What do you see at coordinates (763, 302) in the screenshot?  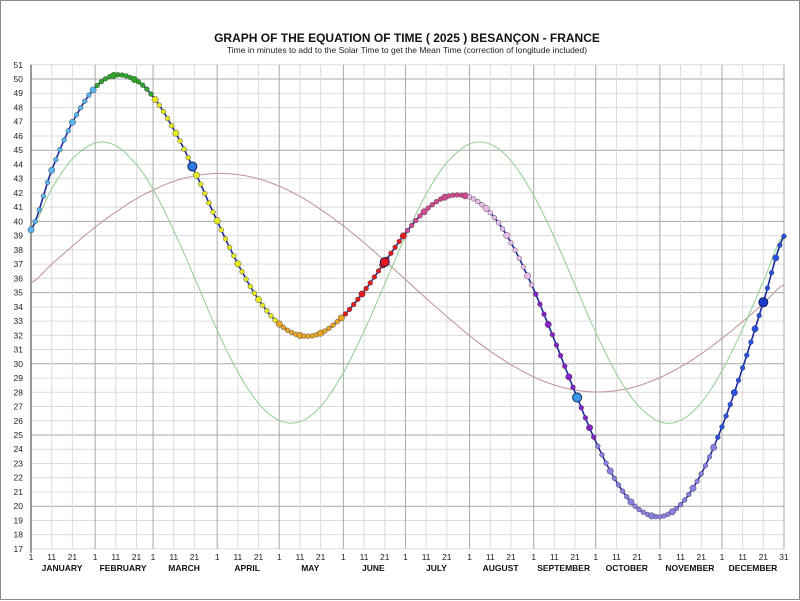 I see `season-marker` at bounding box center [763, 302].